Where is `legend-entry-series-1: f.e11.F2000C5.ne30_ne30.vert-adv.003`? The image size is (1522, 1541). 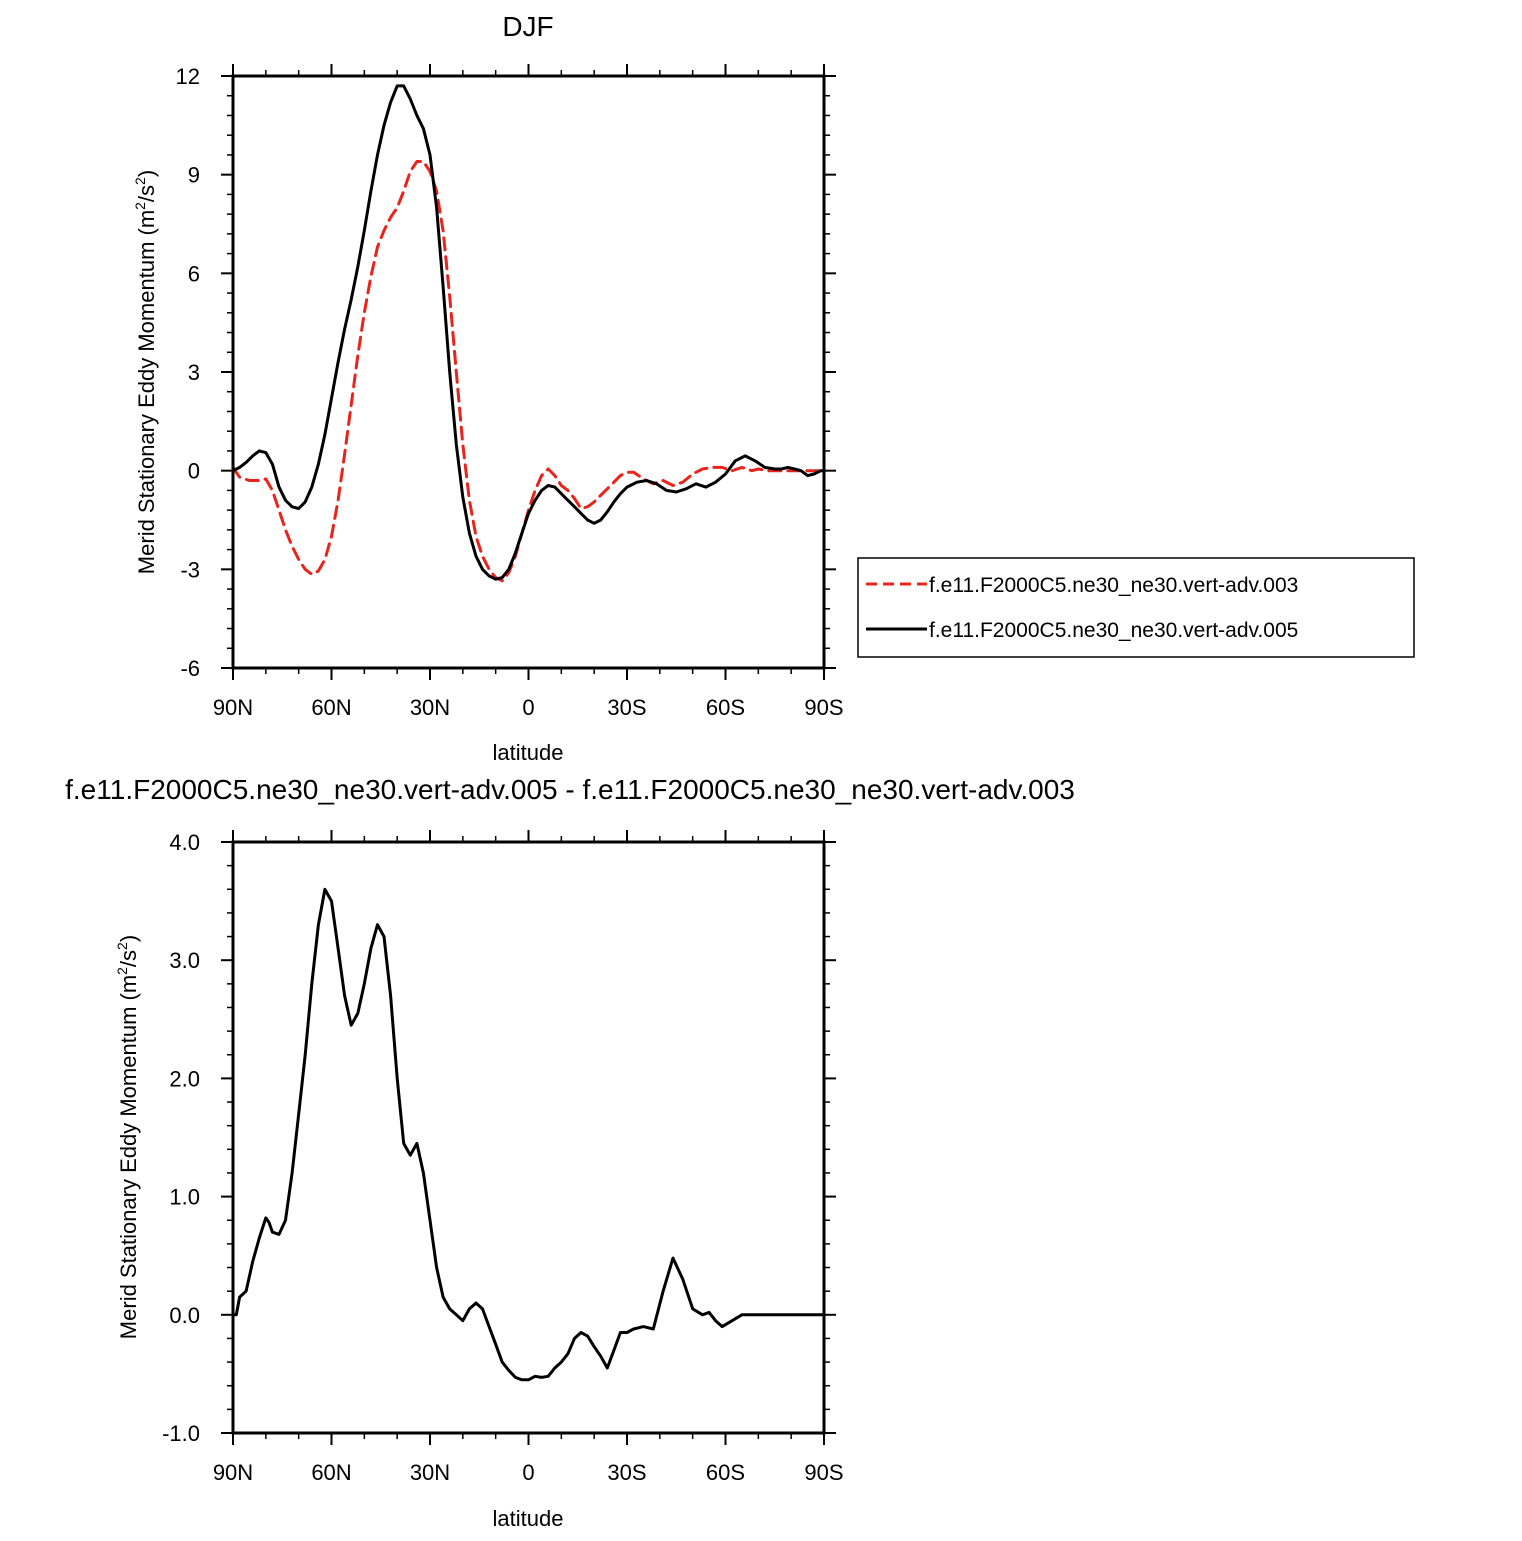
legend-entry-series-1: f.e11.F2000C5.ne30_ne30.vert-adv.003 is located at coordinates (1113, 585).